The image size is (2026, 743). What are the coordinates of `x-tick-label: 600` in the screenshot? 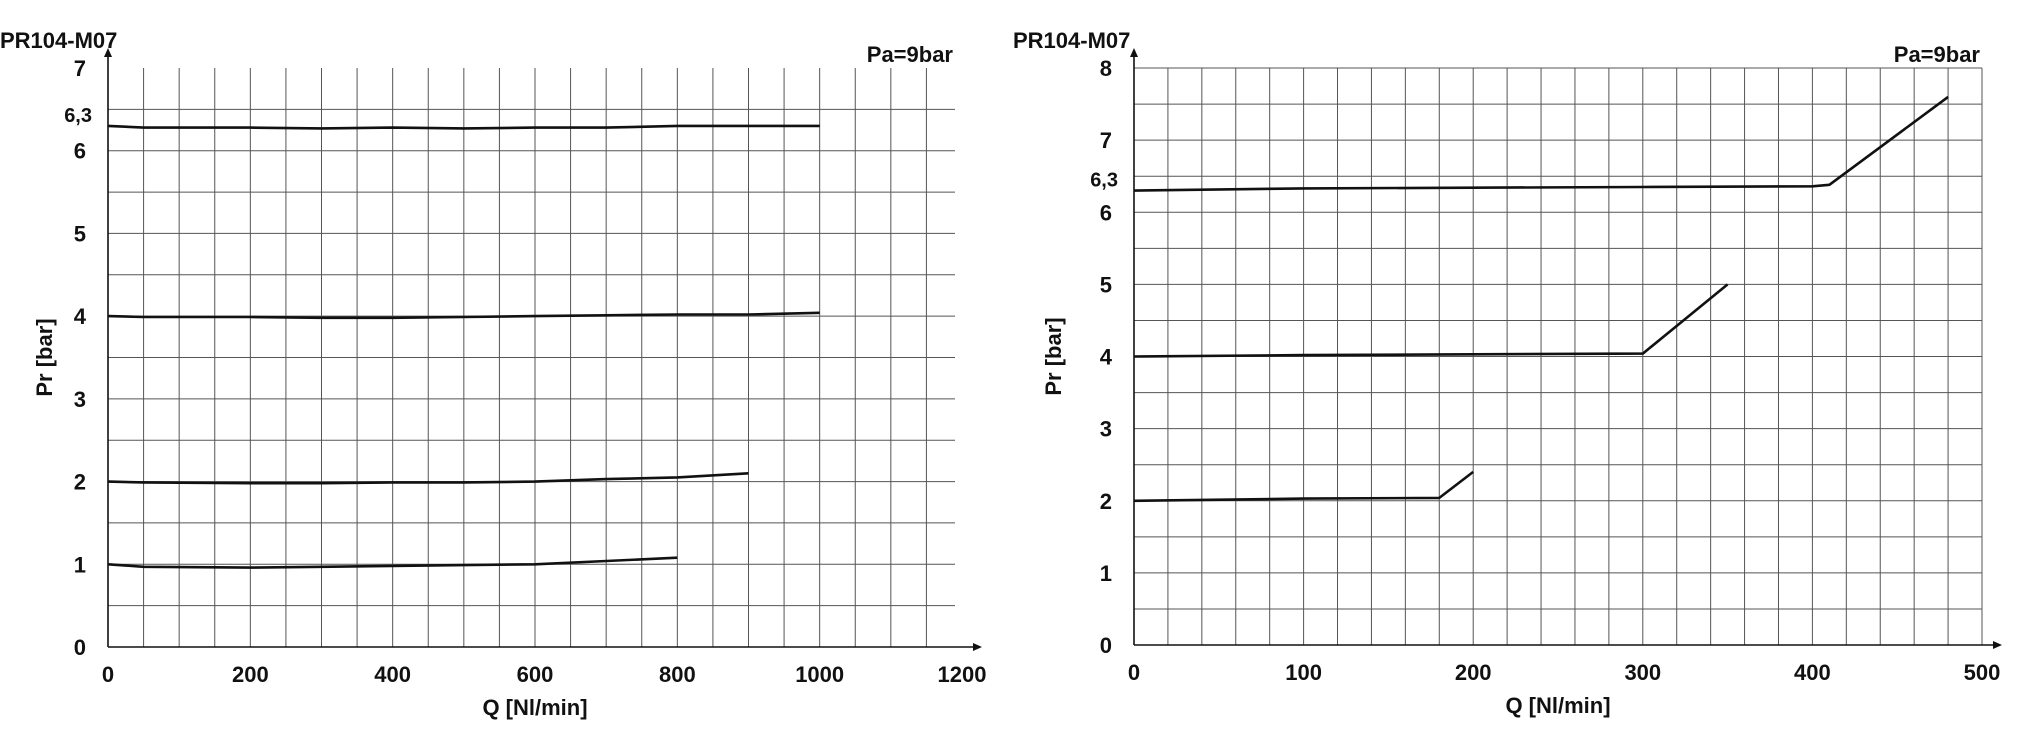 It's located at (535, 674).